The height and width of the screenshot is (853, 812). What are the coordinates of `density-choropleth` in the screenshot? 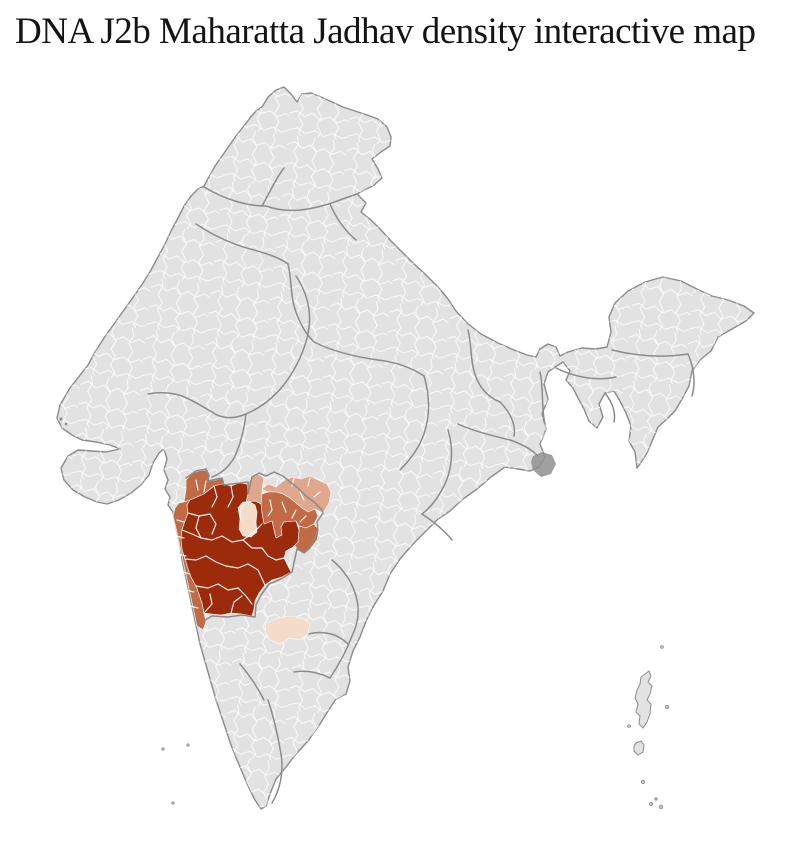 It's located at (252, 556).